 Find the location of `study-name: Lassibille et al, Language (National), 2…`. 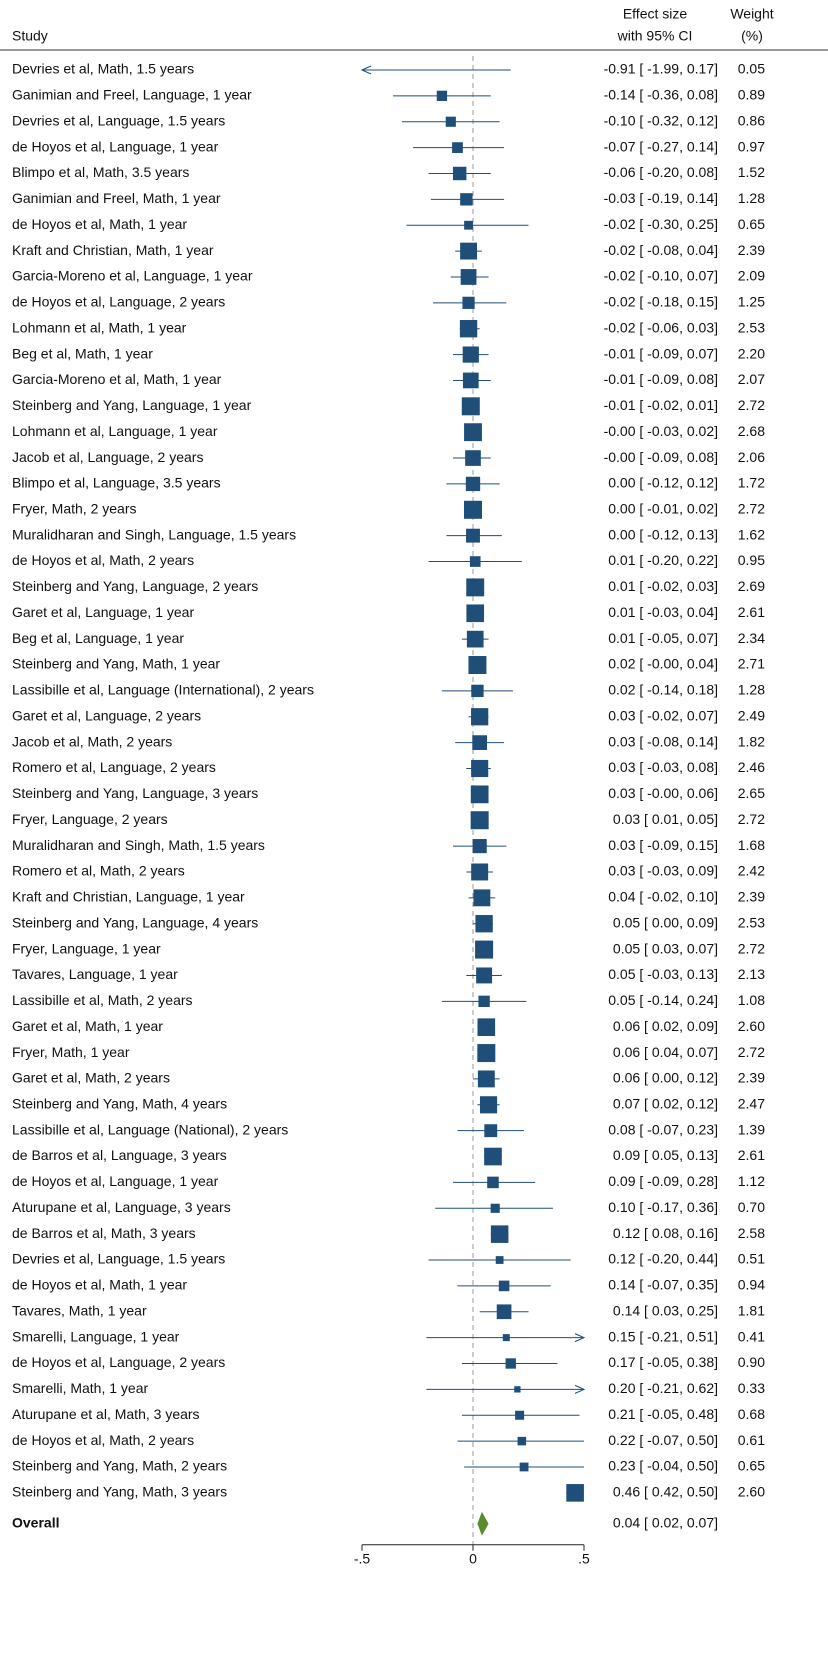

study-name: Lassibille et al, Language (National), 2… is located at coordinates (150, 1129).